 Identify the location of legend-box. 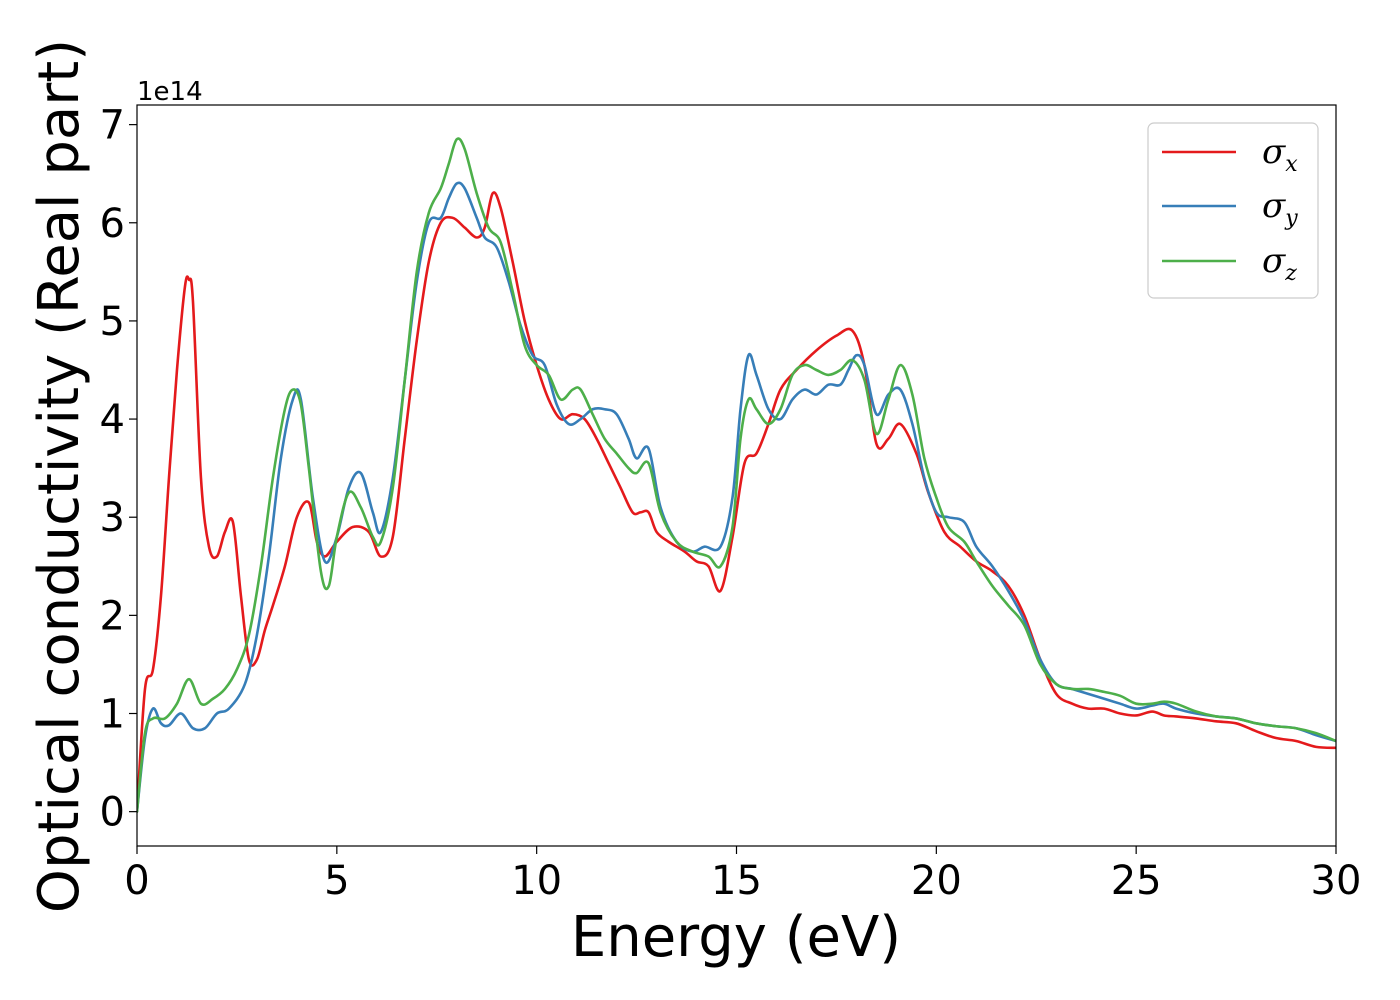
(1233, 210).